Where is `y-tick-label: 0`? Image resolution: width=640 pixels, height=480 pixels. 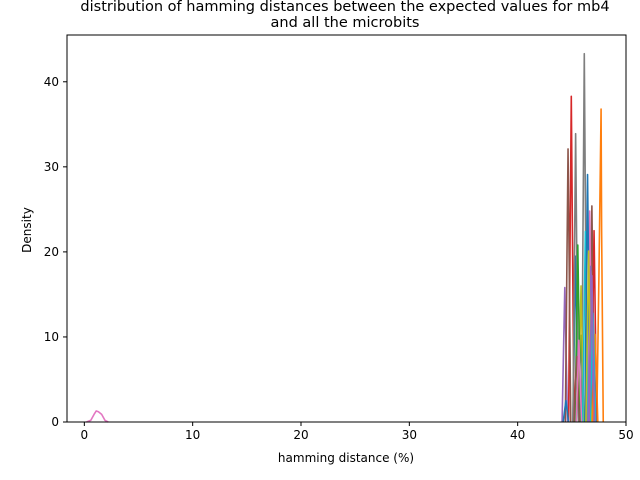 y-tick-label: 0 is located at coordinates (55, 422).